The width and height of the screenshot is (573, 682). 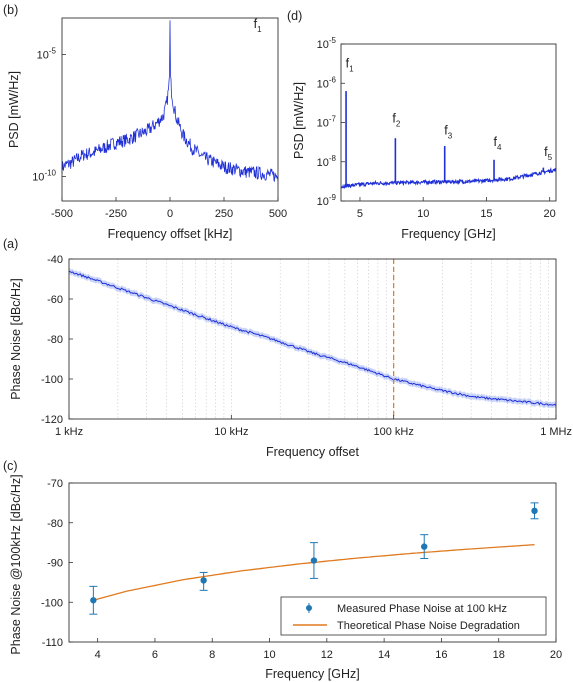 I want to click on x-axis-label: Frequency offset [kHz], so click(x=170, y=234).